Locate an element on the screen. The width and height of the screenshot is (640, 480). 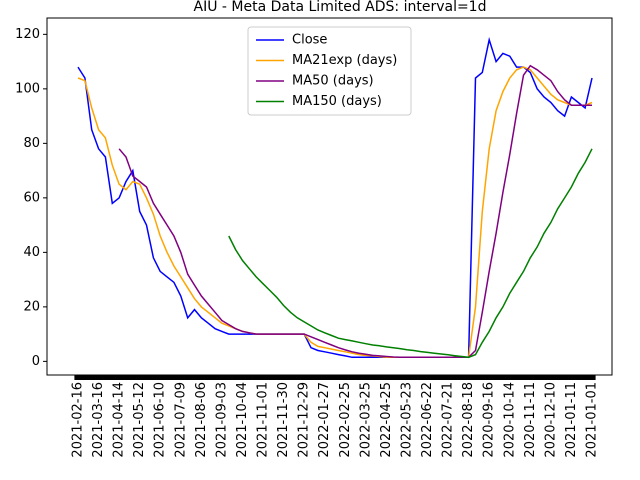
y-tick-label: 40 is located at coordinates (31, 252).